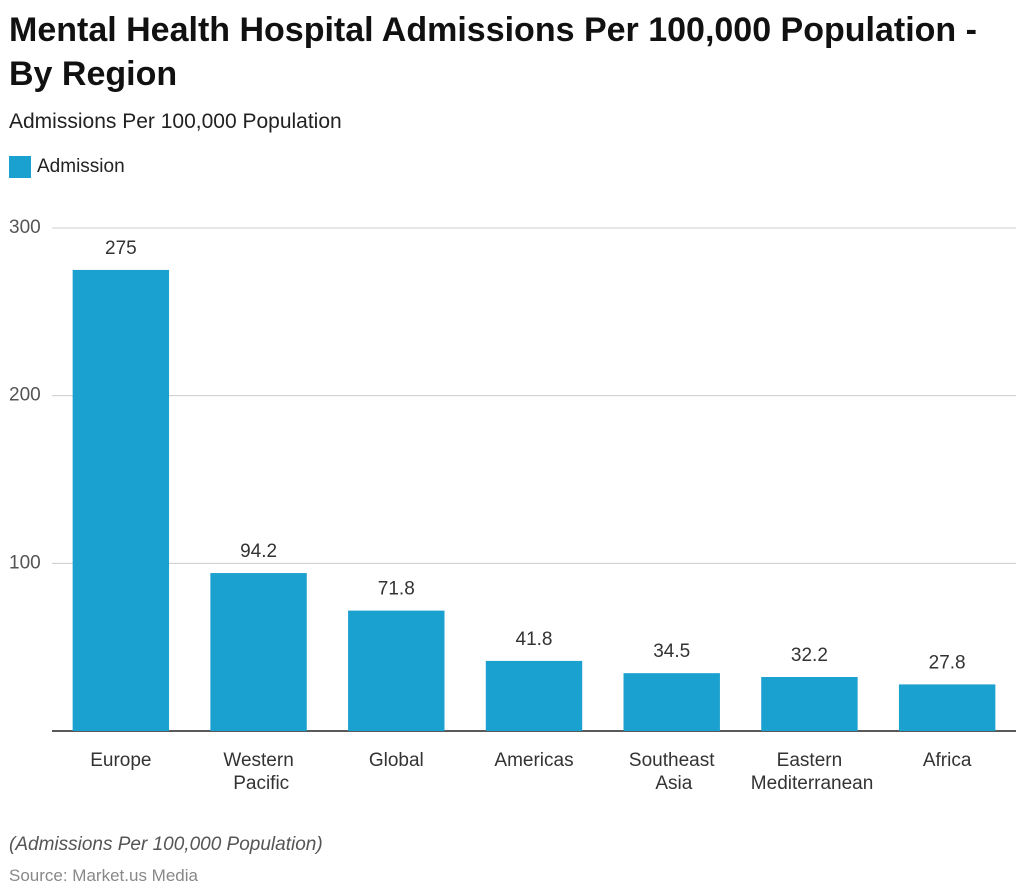 The image size is (1024, 896). What do you see at coordinates (534, 639) in the screenshot?
I see `value-label: 41.8` at bounding box center [534, 639].